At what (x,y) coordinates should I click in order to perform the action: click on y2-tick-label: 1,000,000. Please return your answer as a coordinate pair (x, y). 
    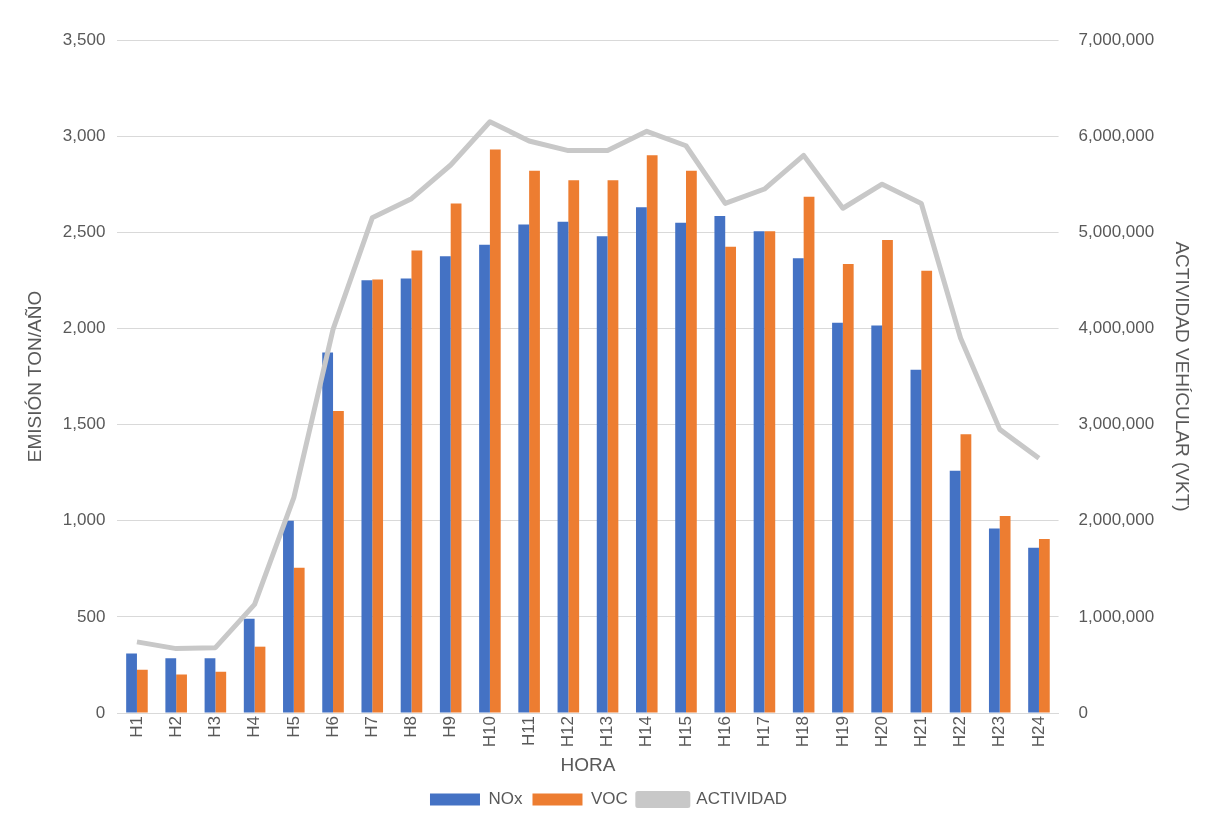
    Looking at the image, I should click on (1116, 616).